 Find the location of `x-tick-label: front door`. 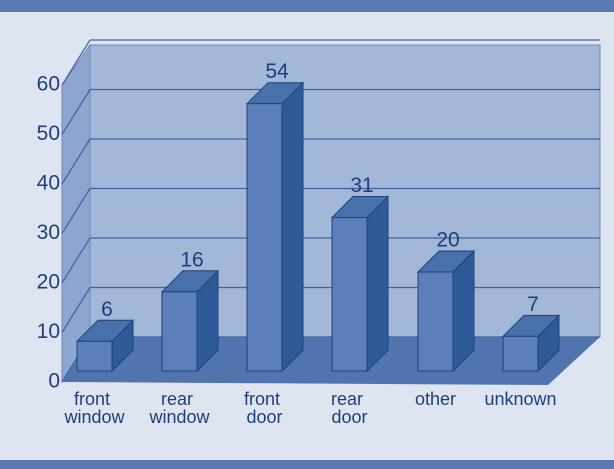

x-tick-label: front door is located at coordinates (264, 408).